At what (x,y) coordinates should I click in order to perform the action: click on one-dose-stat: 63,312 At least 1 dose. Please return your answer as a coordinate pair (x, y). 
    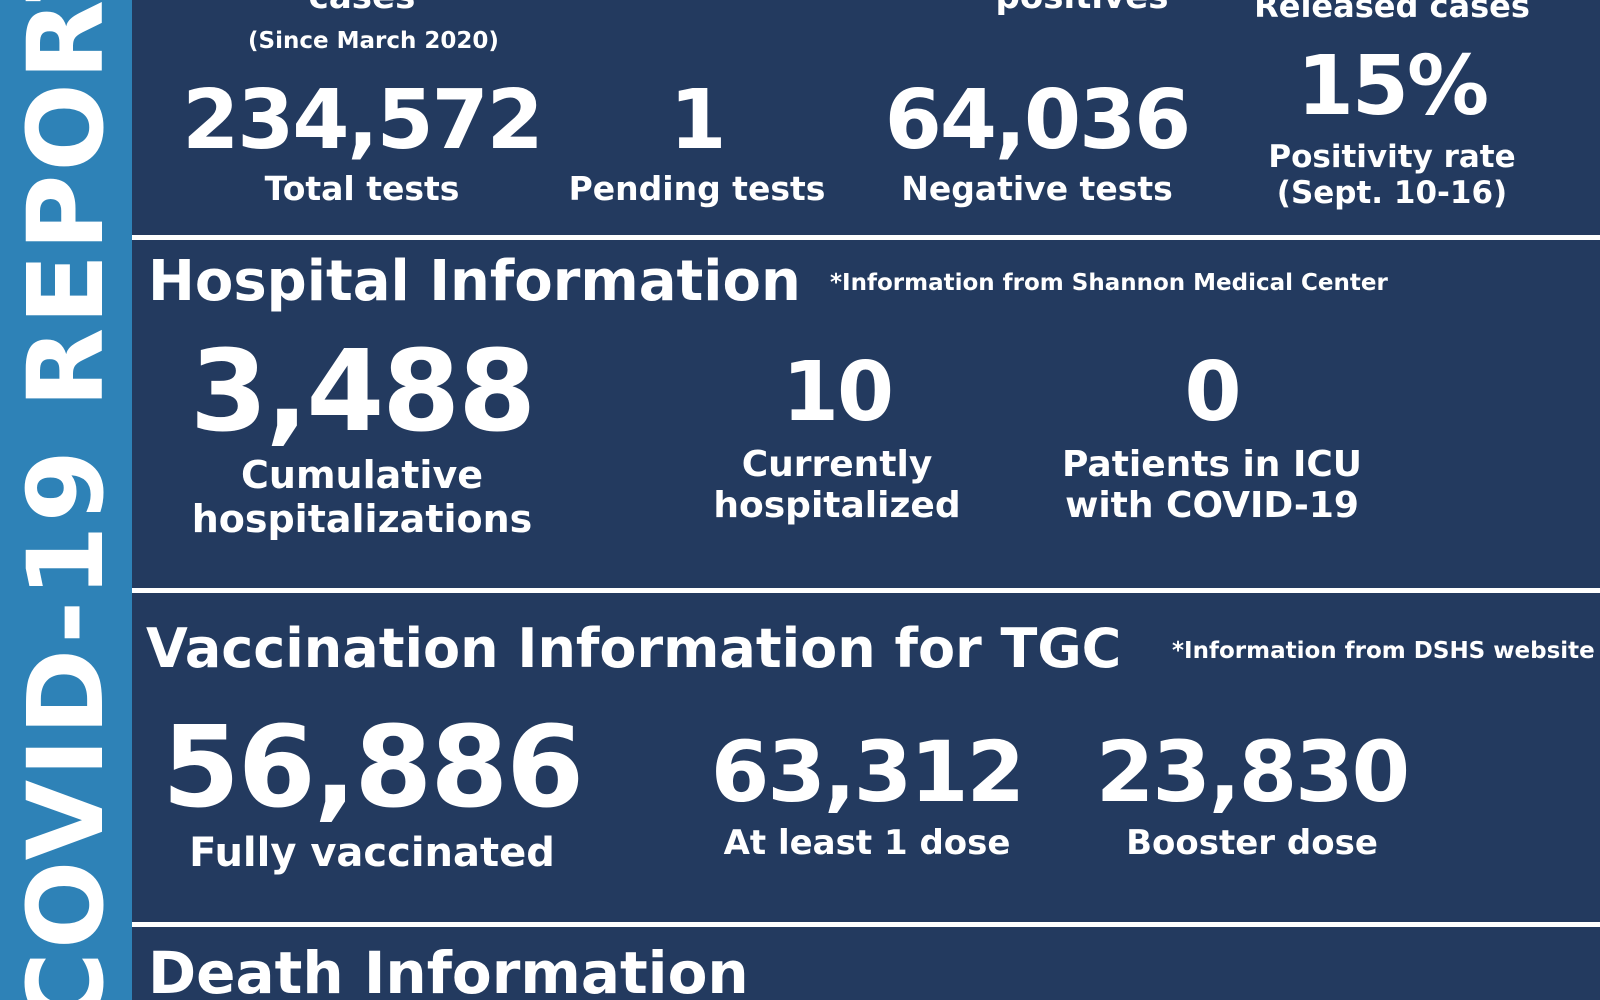
    Looking at the image, I should click on (867, 796).